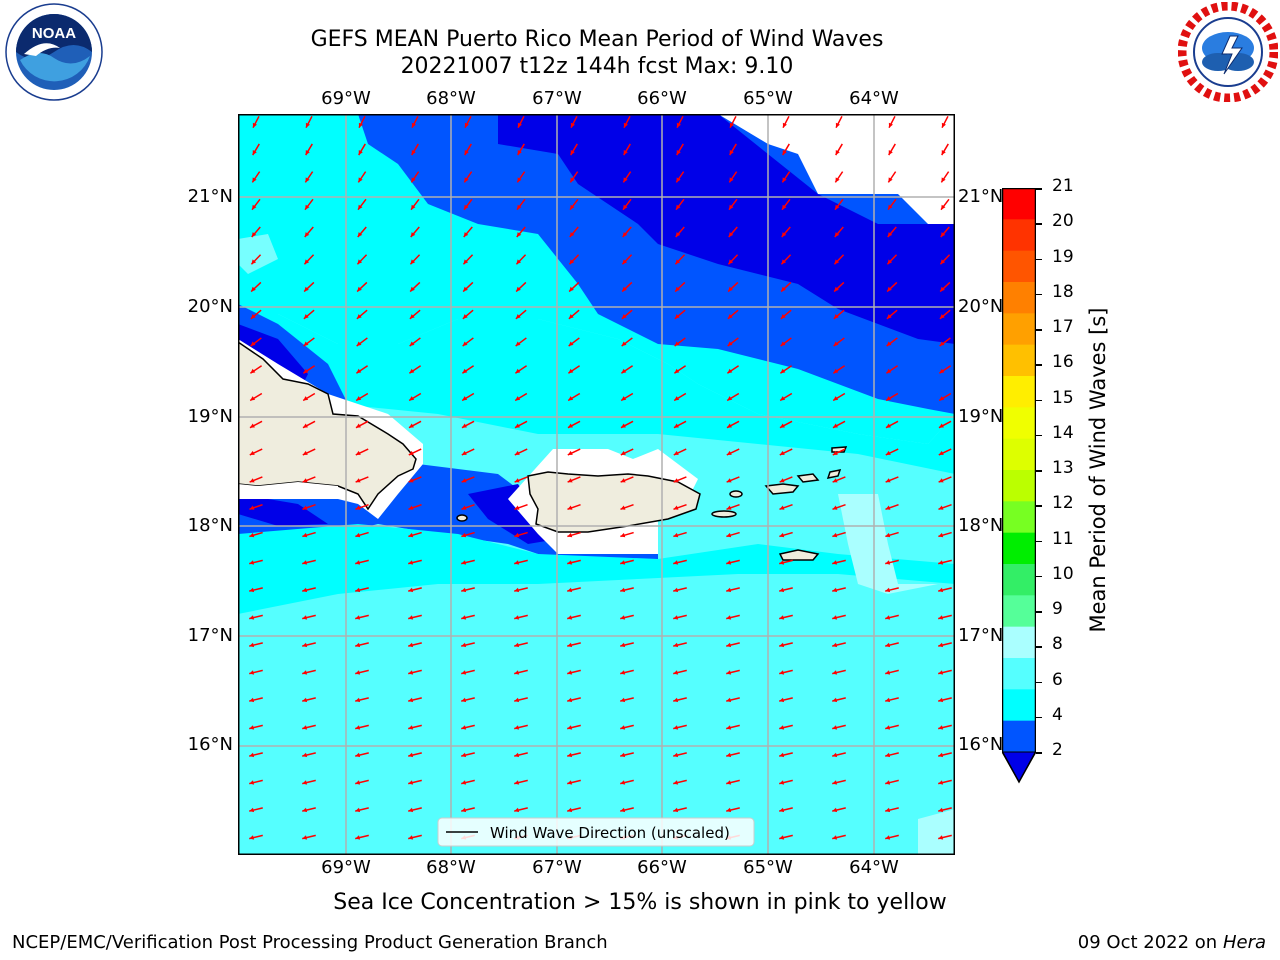  Describe the element at coordinates (54, 52) in the screenshot. I see `noaa-logo: NOAA` at that location.